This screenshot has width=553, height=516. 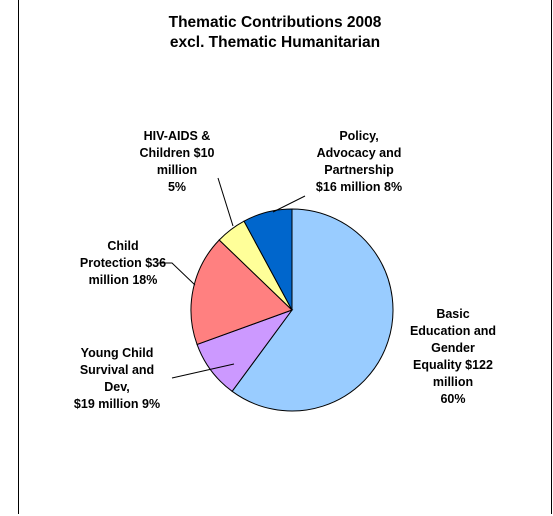 What do you see at coordinates (359, 170) in the screenshot?
I see `slice-label-4-line-2: Partnership` at bounding box center [359, 170].